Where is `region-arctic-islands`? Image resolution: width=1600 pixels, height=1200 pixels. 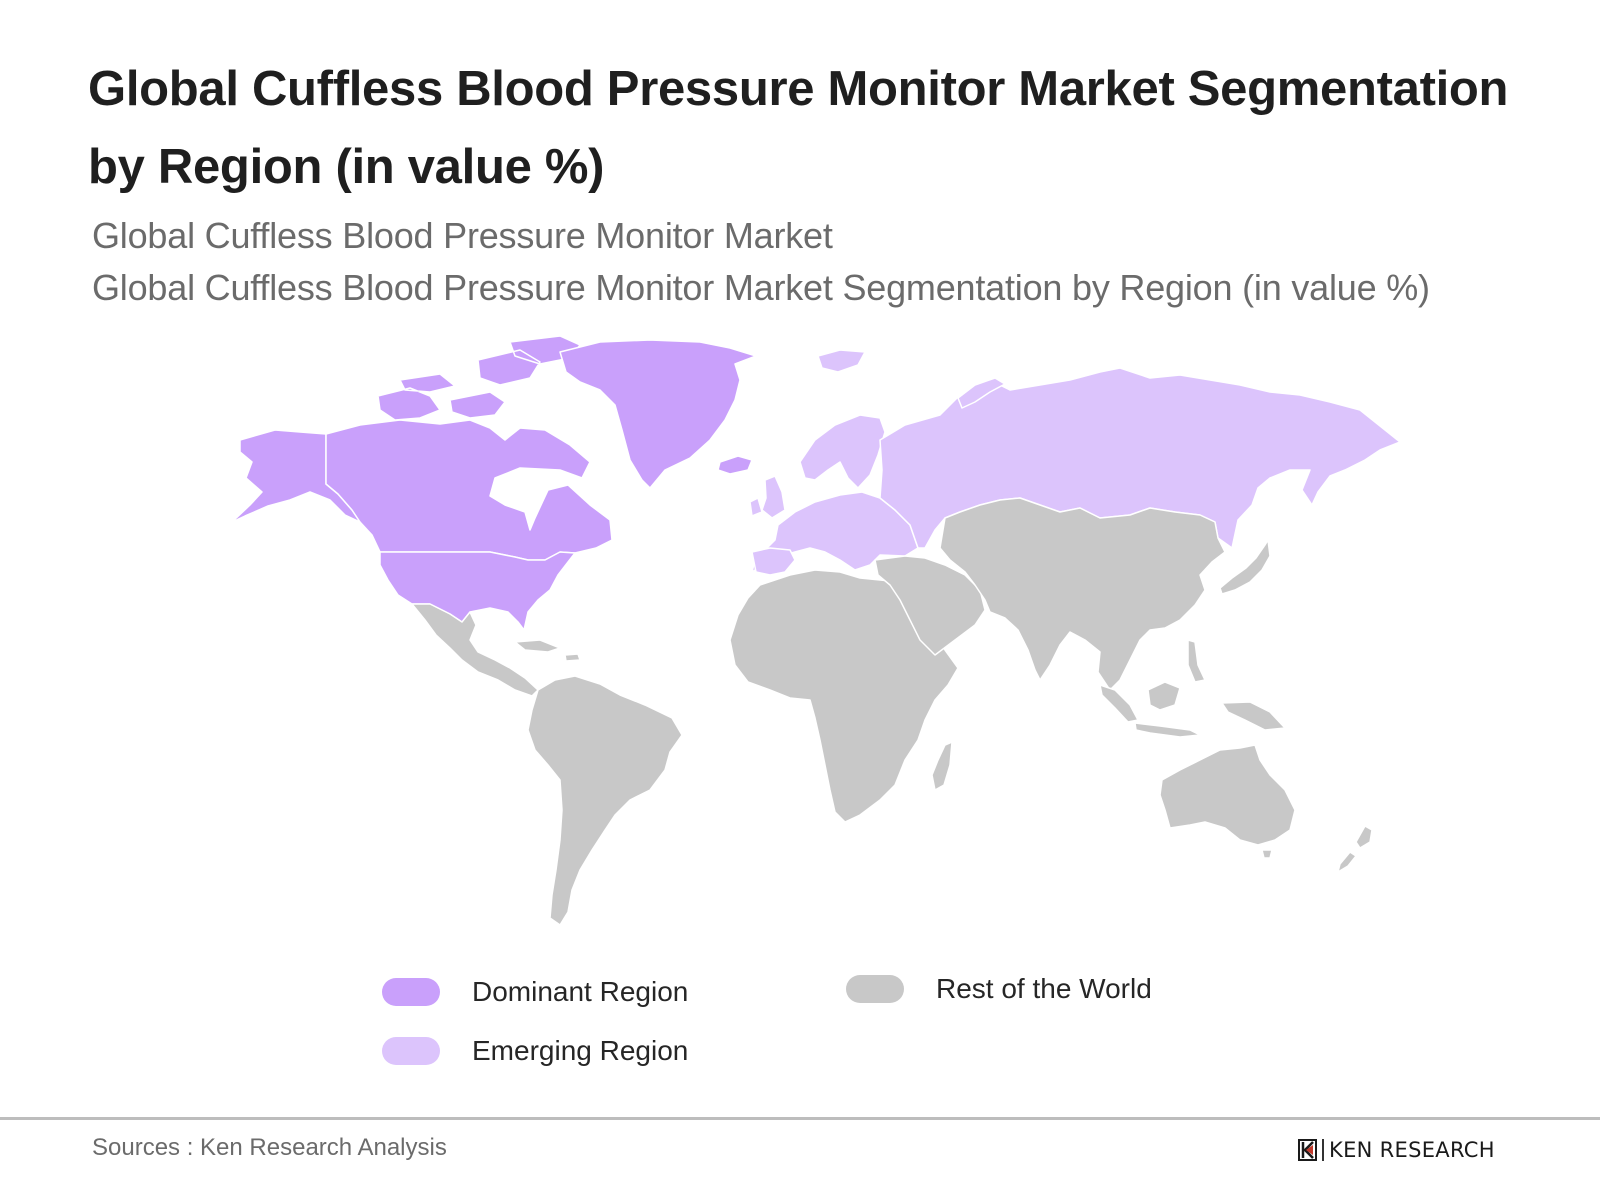 region-arctic-islands is located at coordinates (479, 378).